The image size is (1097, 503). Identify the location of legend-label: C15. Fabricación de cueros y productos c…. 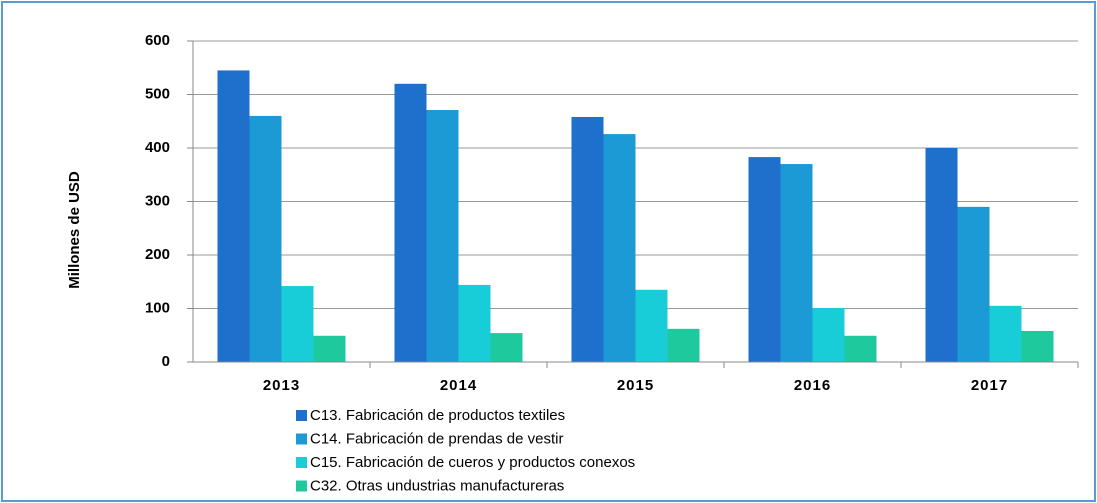
(472, 462).